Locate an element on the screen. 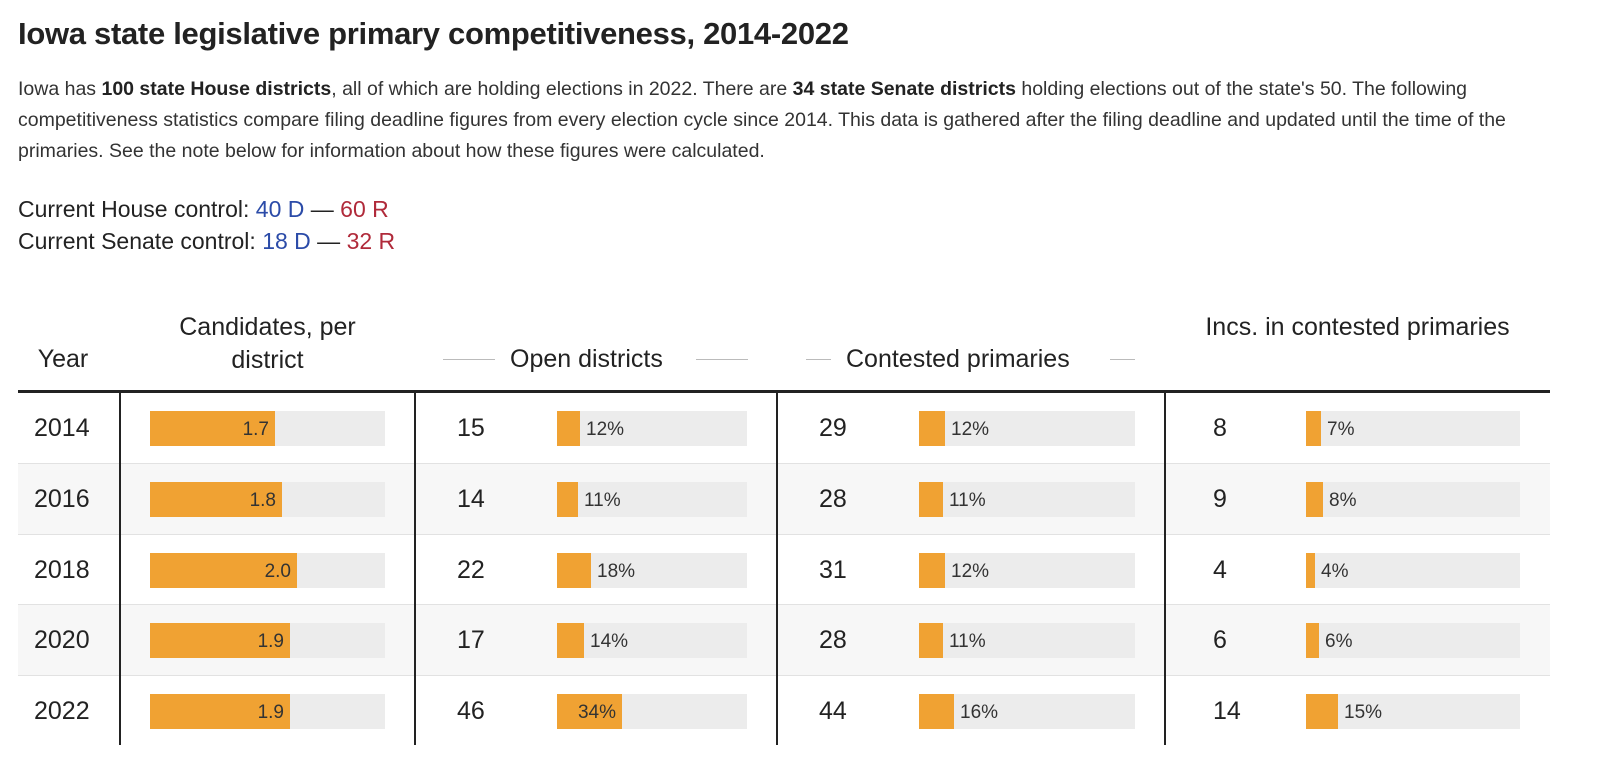  cand-bar-label: 2.0 is located at coordinates (277, 571).